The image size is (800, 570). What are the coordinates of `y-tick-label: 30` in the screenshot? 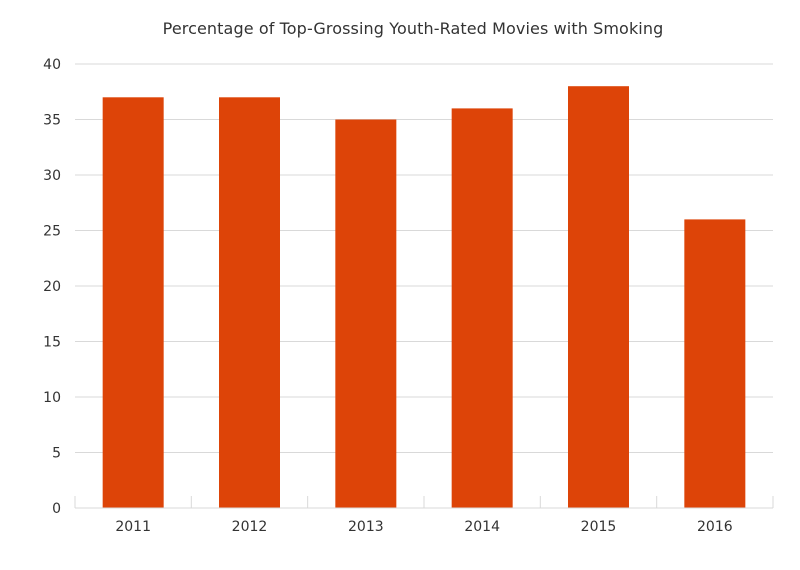 It's located at (52, 176).